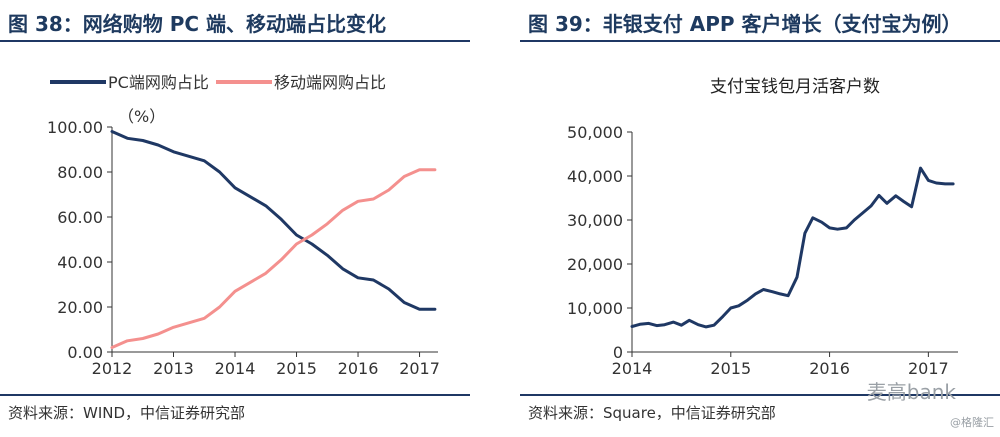  Describe the element at coordinates (80, 217) in the screenshot. I see `left-y-tick-label: 60.00` at that location.